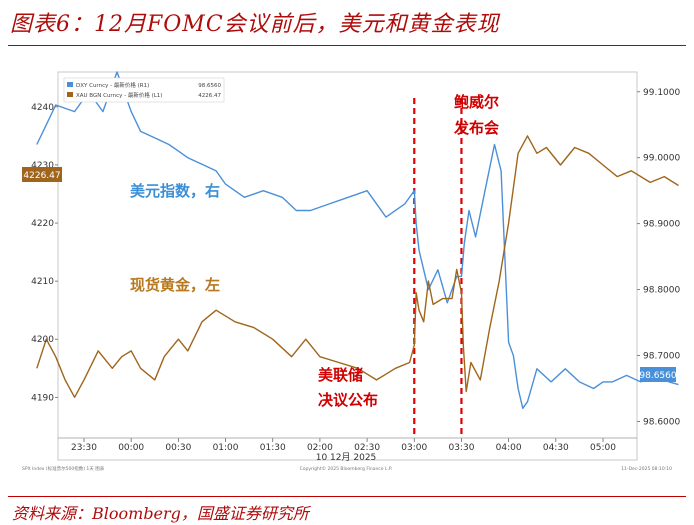 The height and width of the screenshot is (525, 694). Describe the element at coordinates (226, 448) in the screenshot. I see `x-tick-label: 01:00` at that location.